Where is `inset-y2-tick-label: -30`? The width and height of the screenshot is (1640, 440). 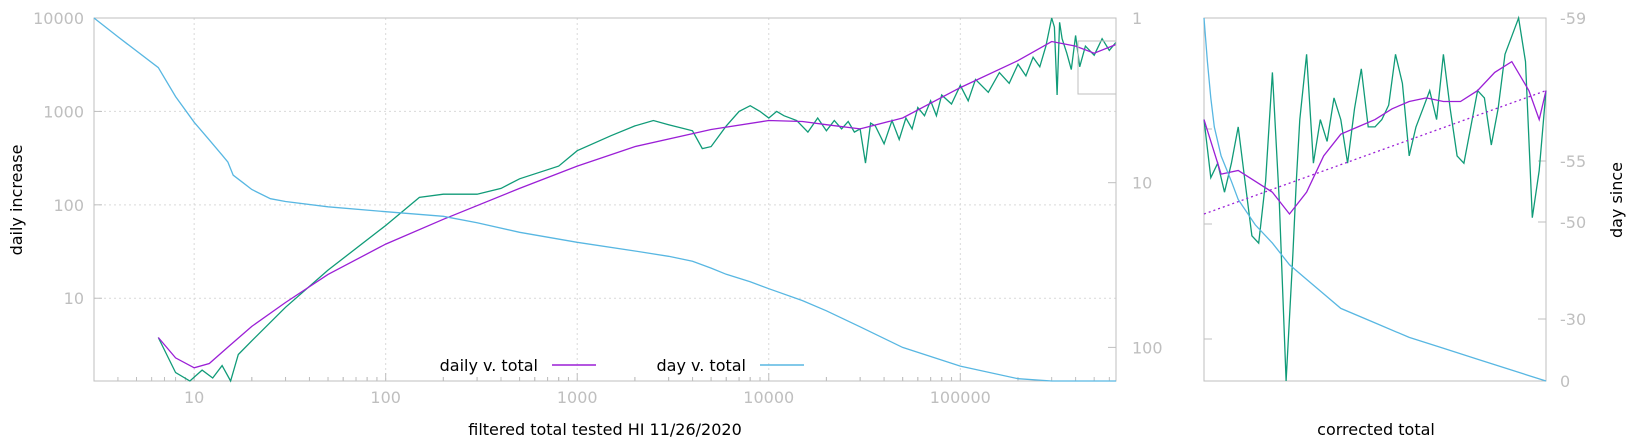 inset-y2-tick-label: -30 is located at coordinates (1573, 319).